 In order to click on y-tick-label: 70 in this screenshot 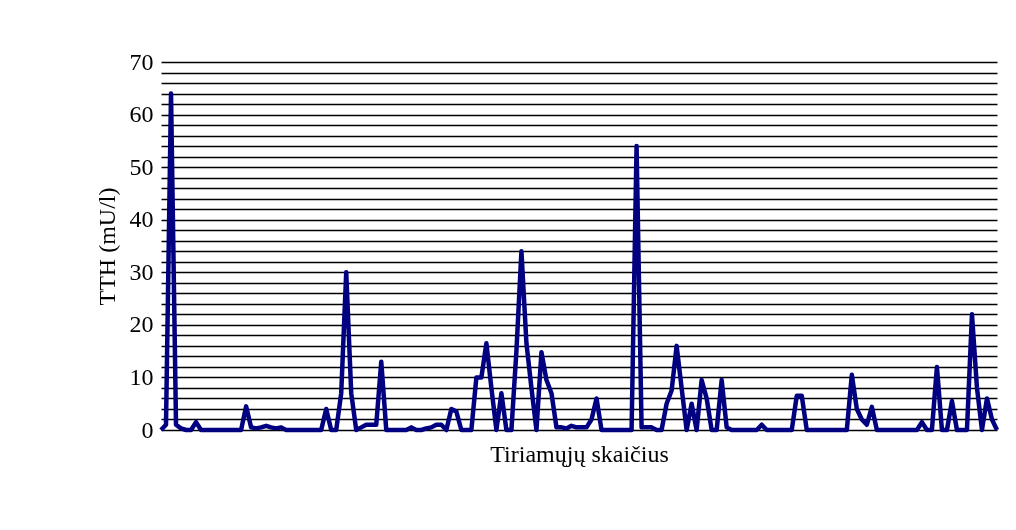, I will do `click(141, 61)`.